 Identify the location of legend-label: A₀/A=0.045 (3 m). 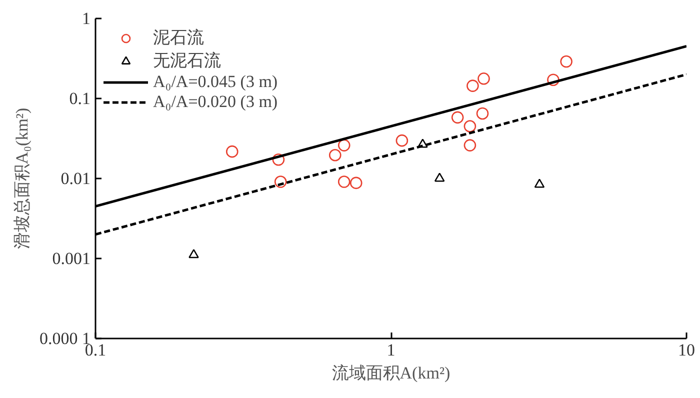
(215, 82).